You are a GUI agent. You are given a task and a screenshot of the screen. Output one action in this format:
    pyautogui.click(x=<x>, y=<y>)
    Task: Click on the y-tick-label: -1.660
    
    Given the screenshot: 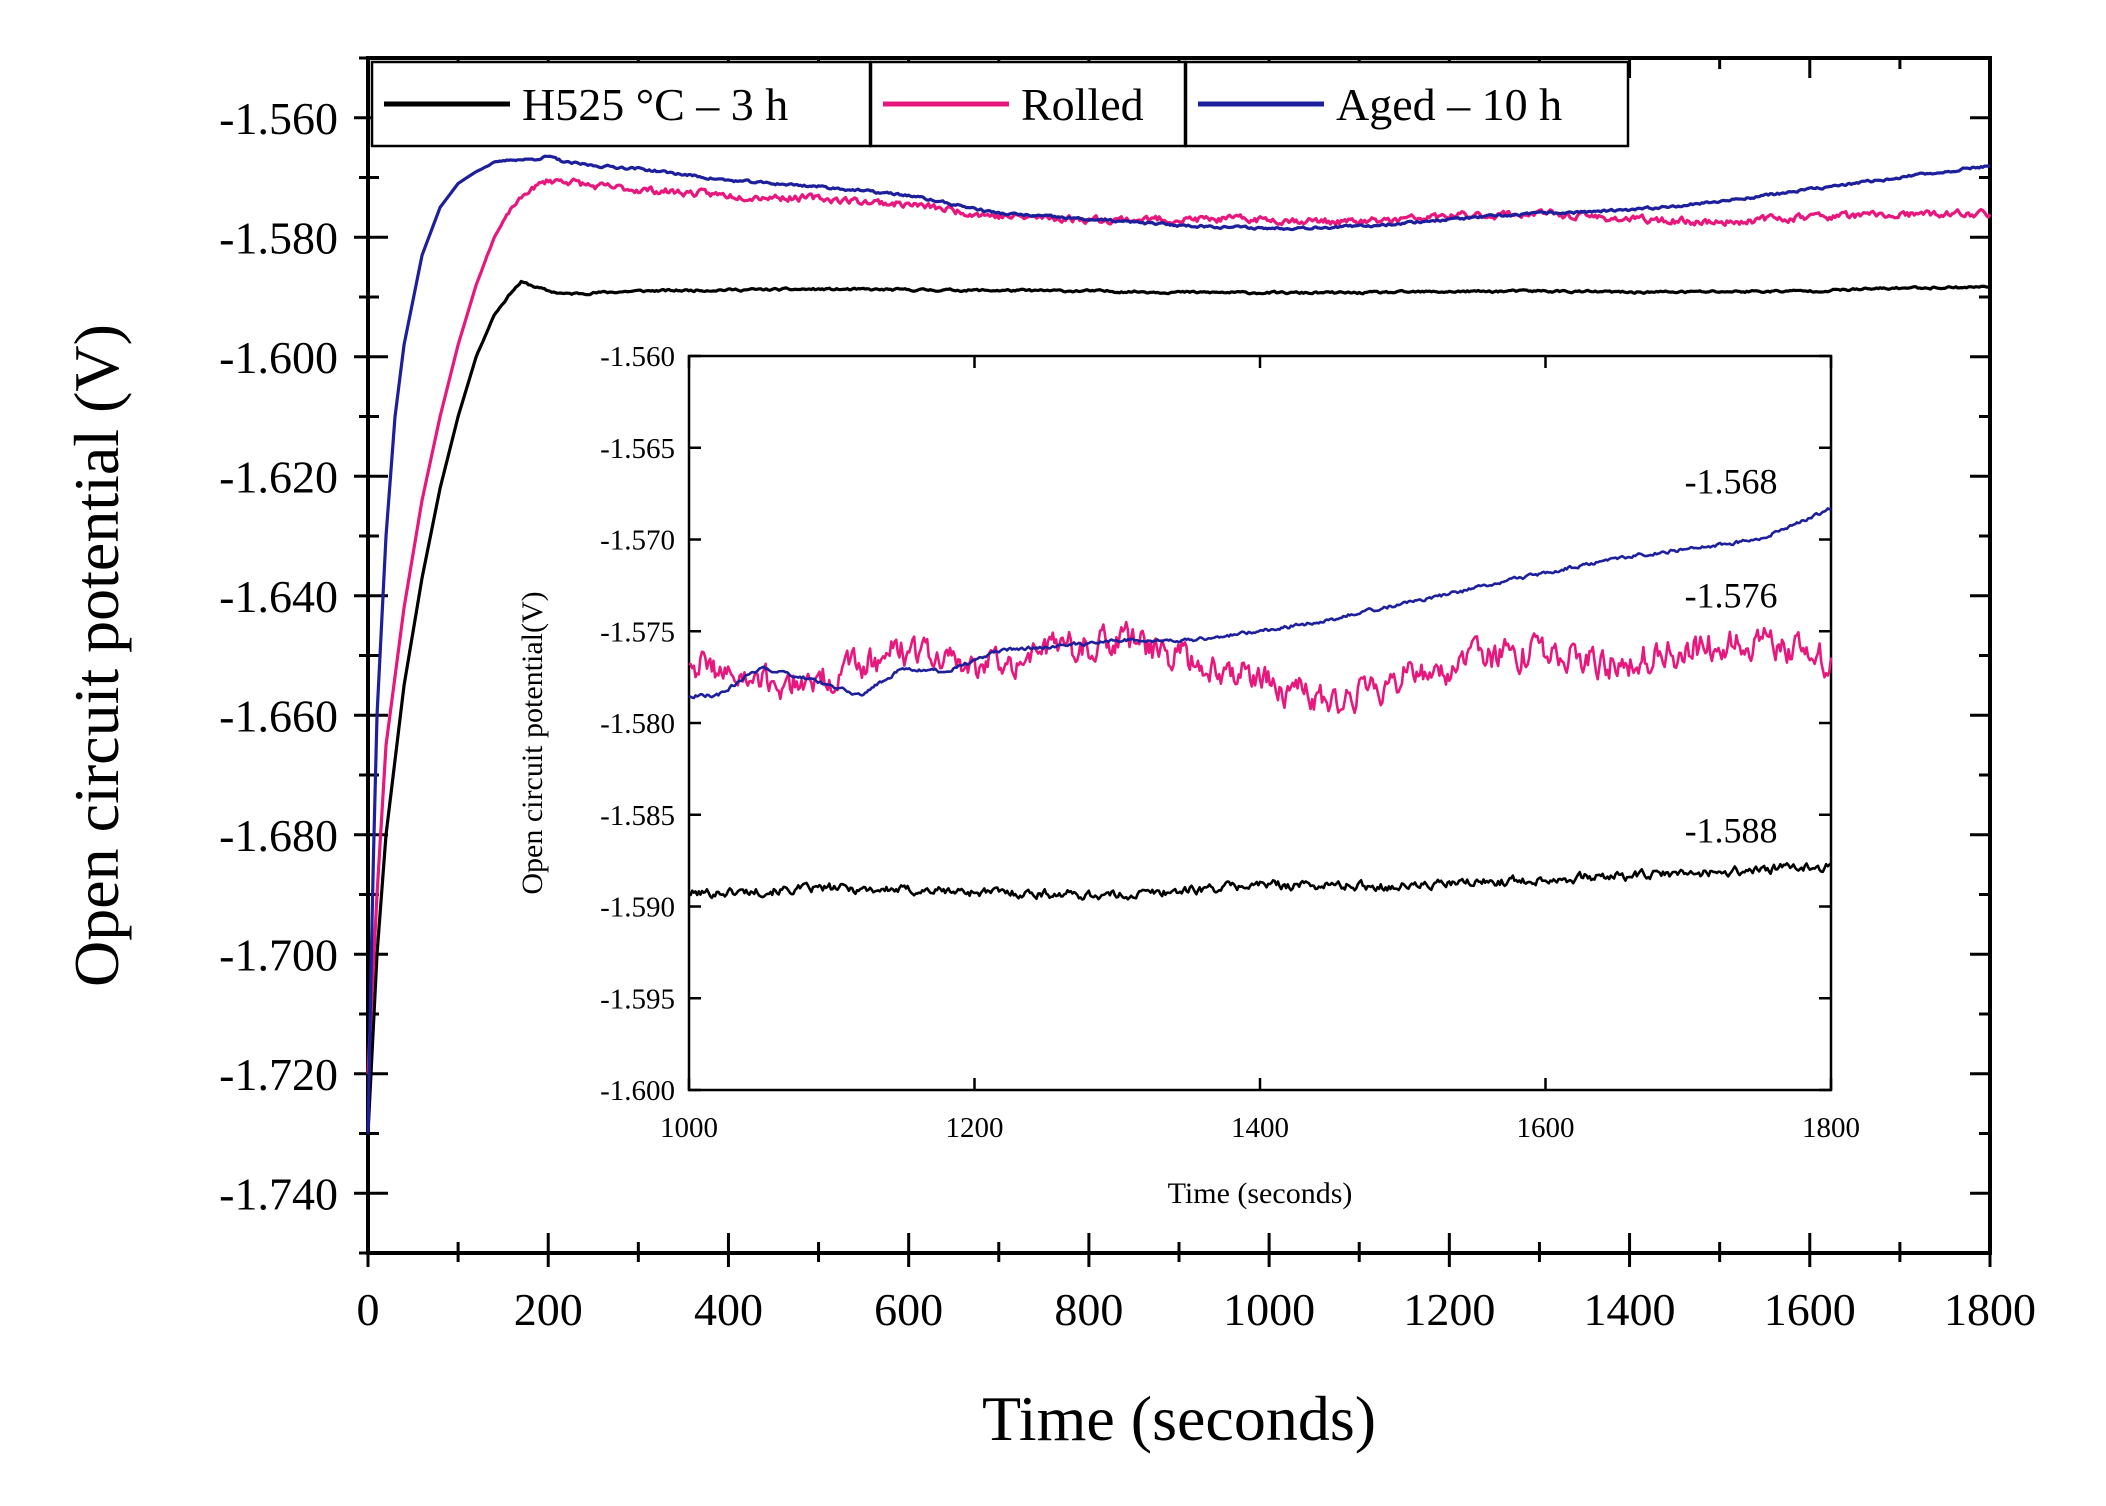 What is the action you would take?
    pyautogui.click(x=278, y=715)
    